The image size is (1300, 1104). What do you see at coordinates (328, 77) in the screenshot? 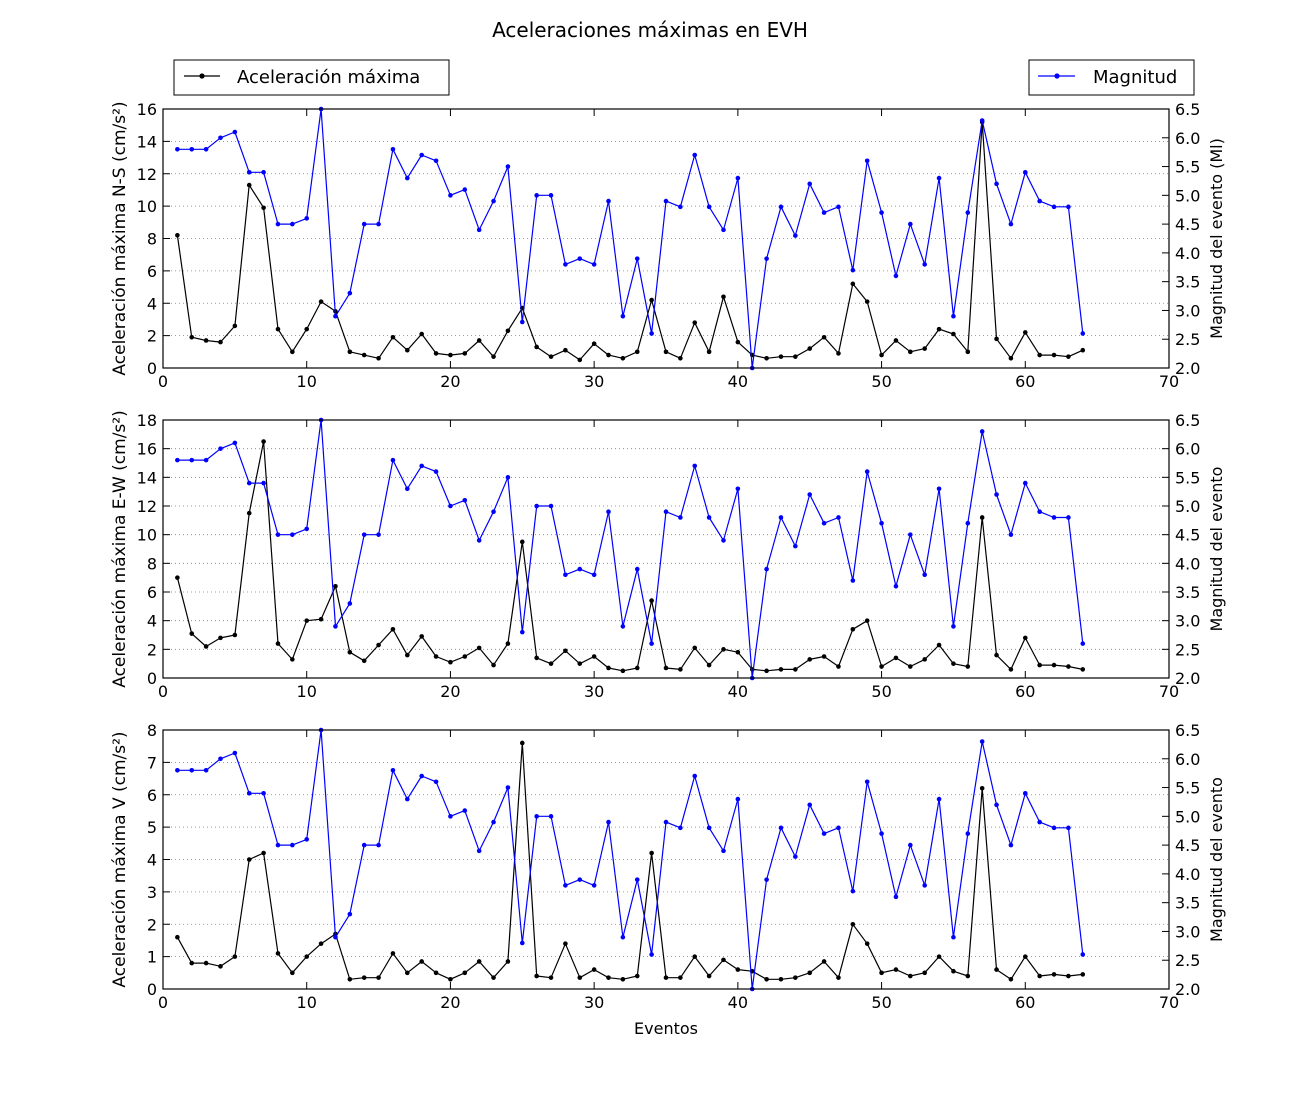
I see `legend-acceleration-label: Aceleración máxima` at bounding box center [328, 77].